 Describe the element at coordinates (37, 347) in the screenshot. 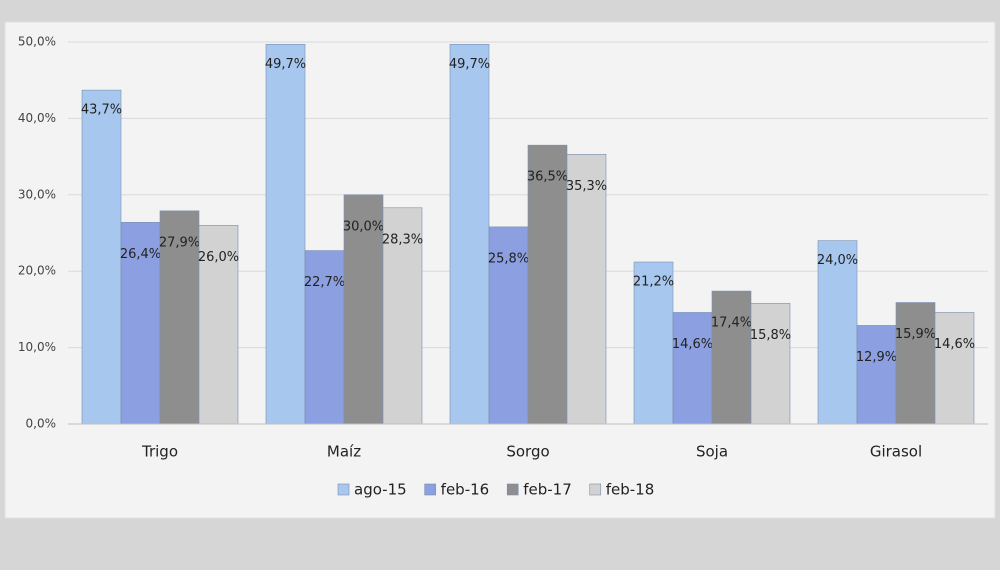

I see `y-tick-label: 10,0%` at that location.